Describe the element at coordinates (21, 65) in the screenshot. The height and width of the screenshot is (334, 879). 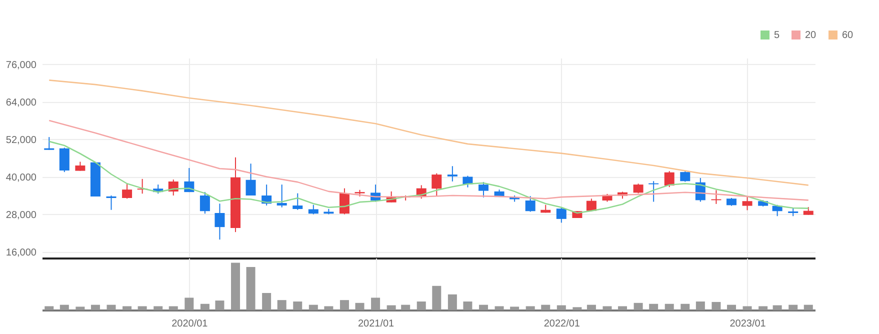
I see `y-tick-label: 76,000` at that location.